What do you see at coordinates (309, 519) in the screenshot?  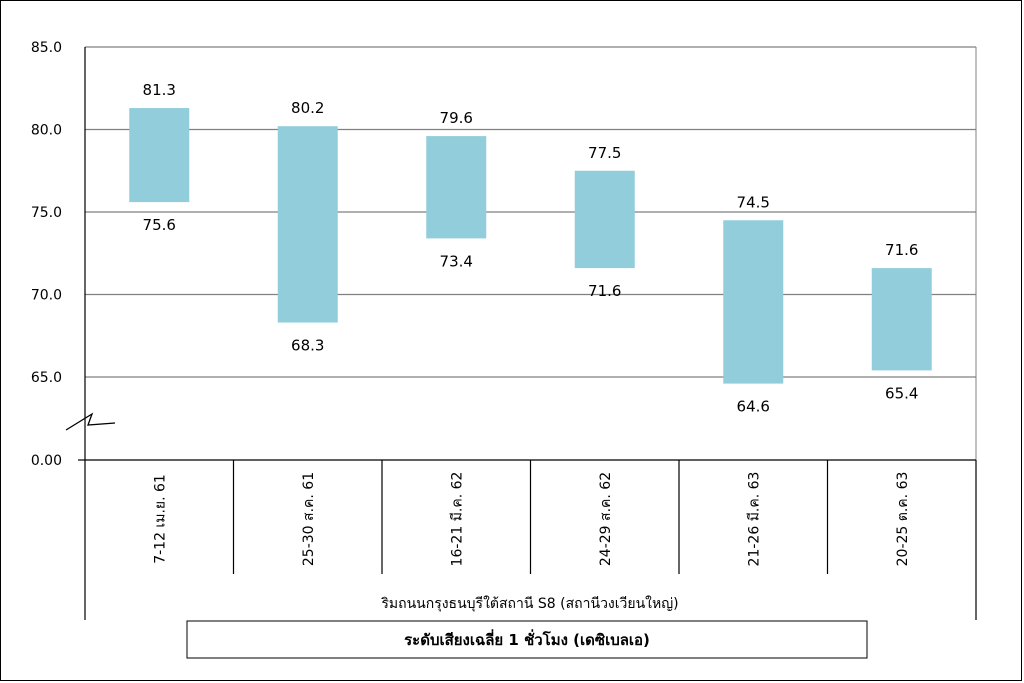 I see `category-label: 25-30 ส.ค. 61` at bounding box center [309, 519].